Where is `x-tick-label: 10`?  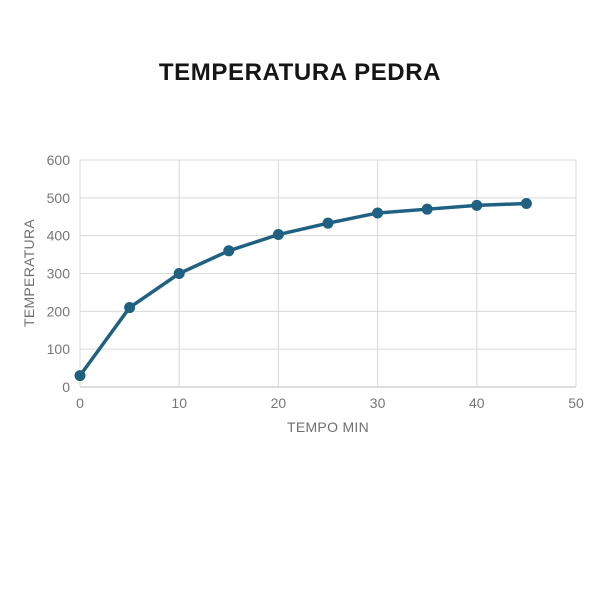
x-tick-label: 10 is located at coordinates (179, 403).